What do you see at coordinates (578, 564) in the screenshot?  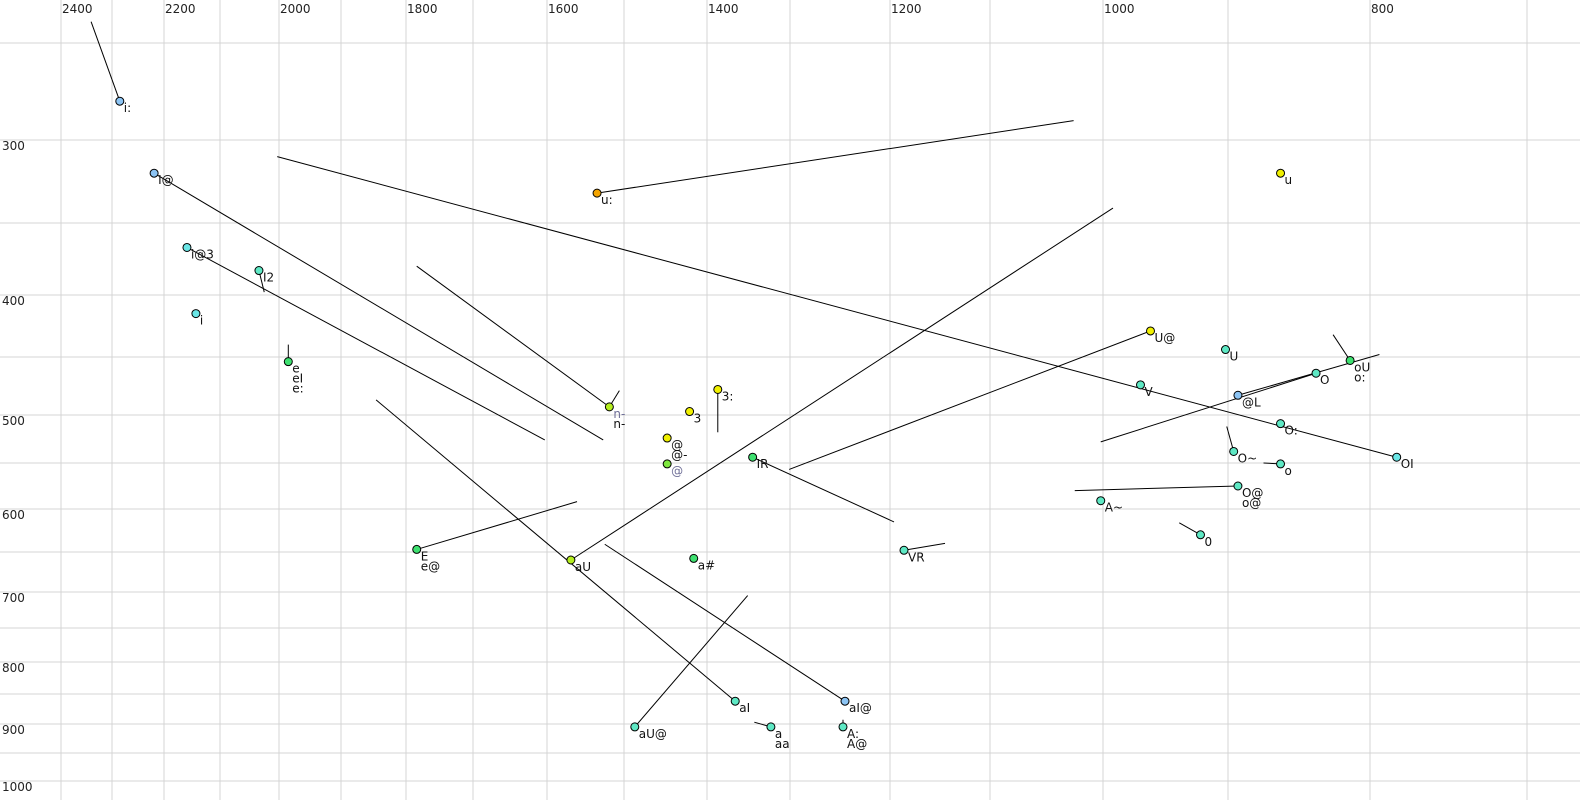 I see `vowel-point: aU` at bounding box center [578, 564].